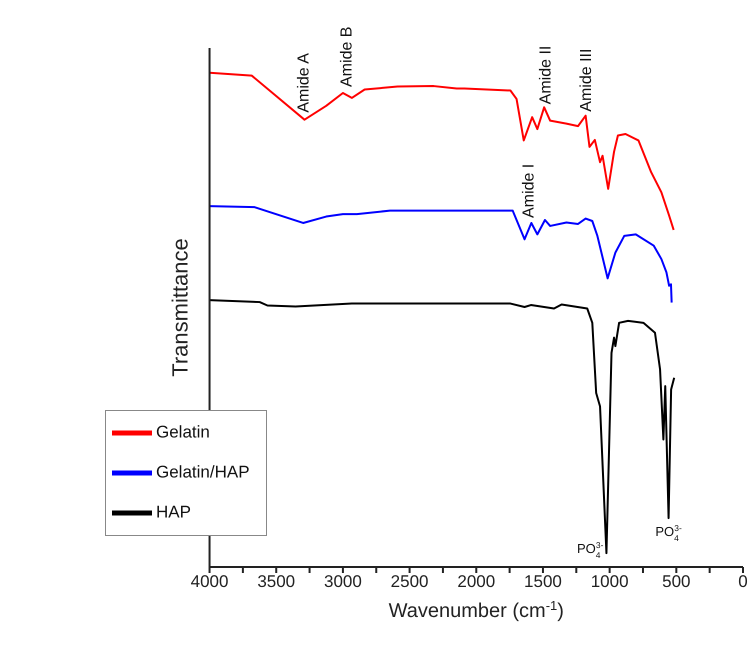 Image resolution: width=753 pixels, height=648 pixels. I want to click on annotation: Amide III, so click(587, 80).